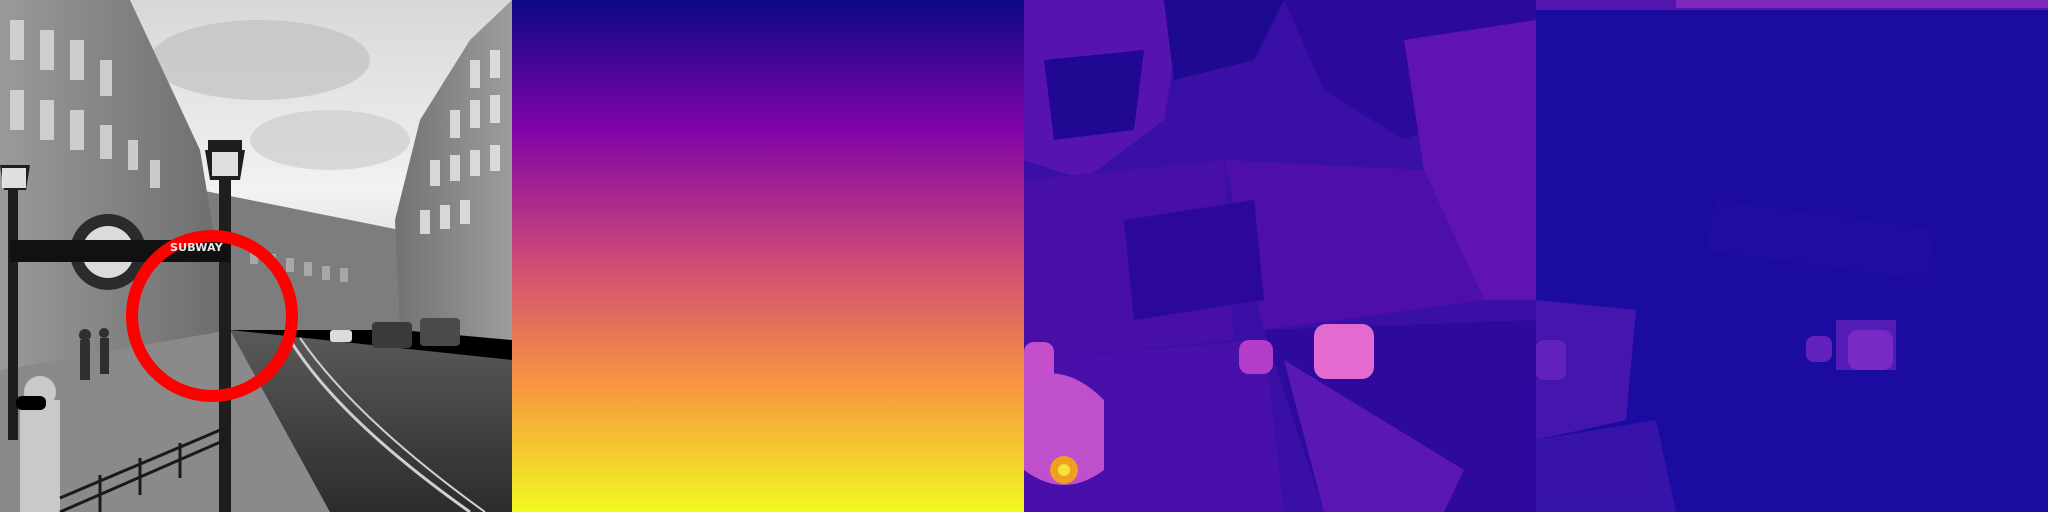 The image size is (2048, 512). I want to click on red-circle-marker, so click(212, 316).